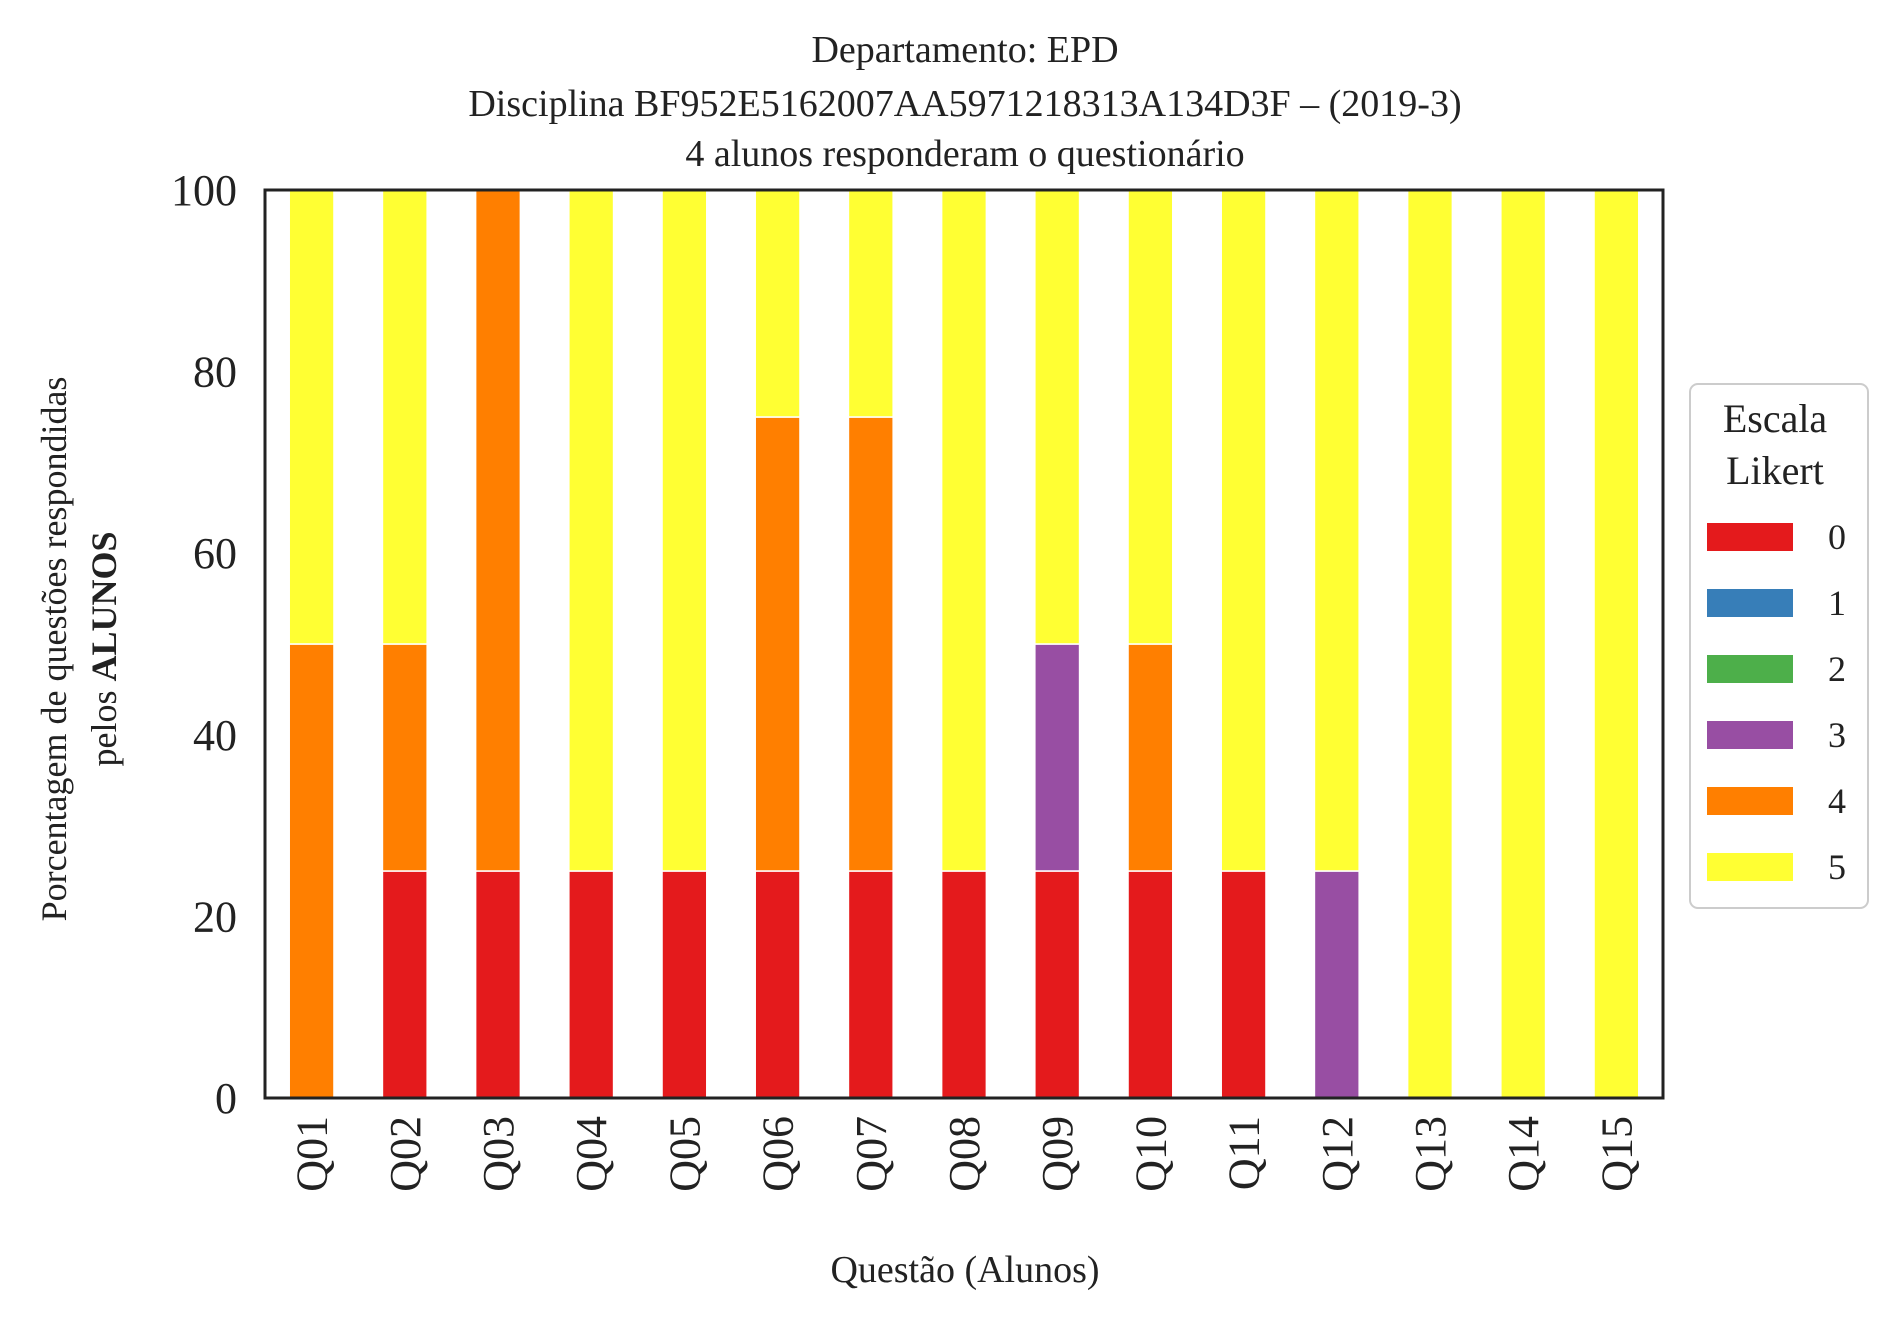  I want to click on y-axis-ticks: 0 20 40 60 80 100, so click(204, 644).